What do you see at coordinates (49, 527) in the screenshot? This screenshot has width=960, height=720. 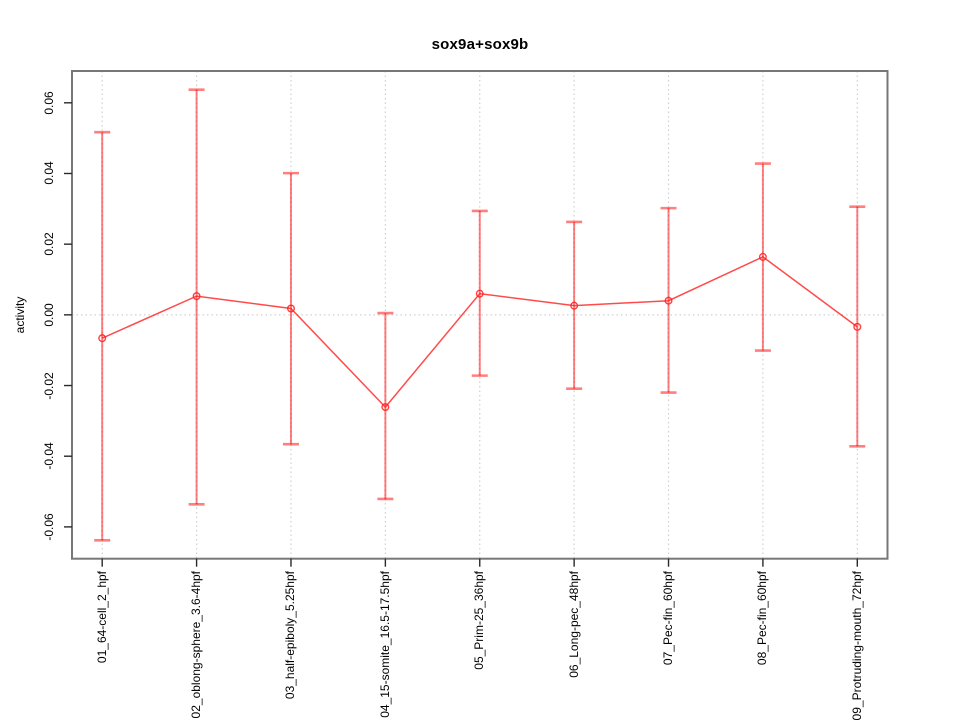 I see `y-tick-label: -0.06` at bounding box center [49, 527].